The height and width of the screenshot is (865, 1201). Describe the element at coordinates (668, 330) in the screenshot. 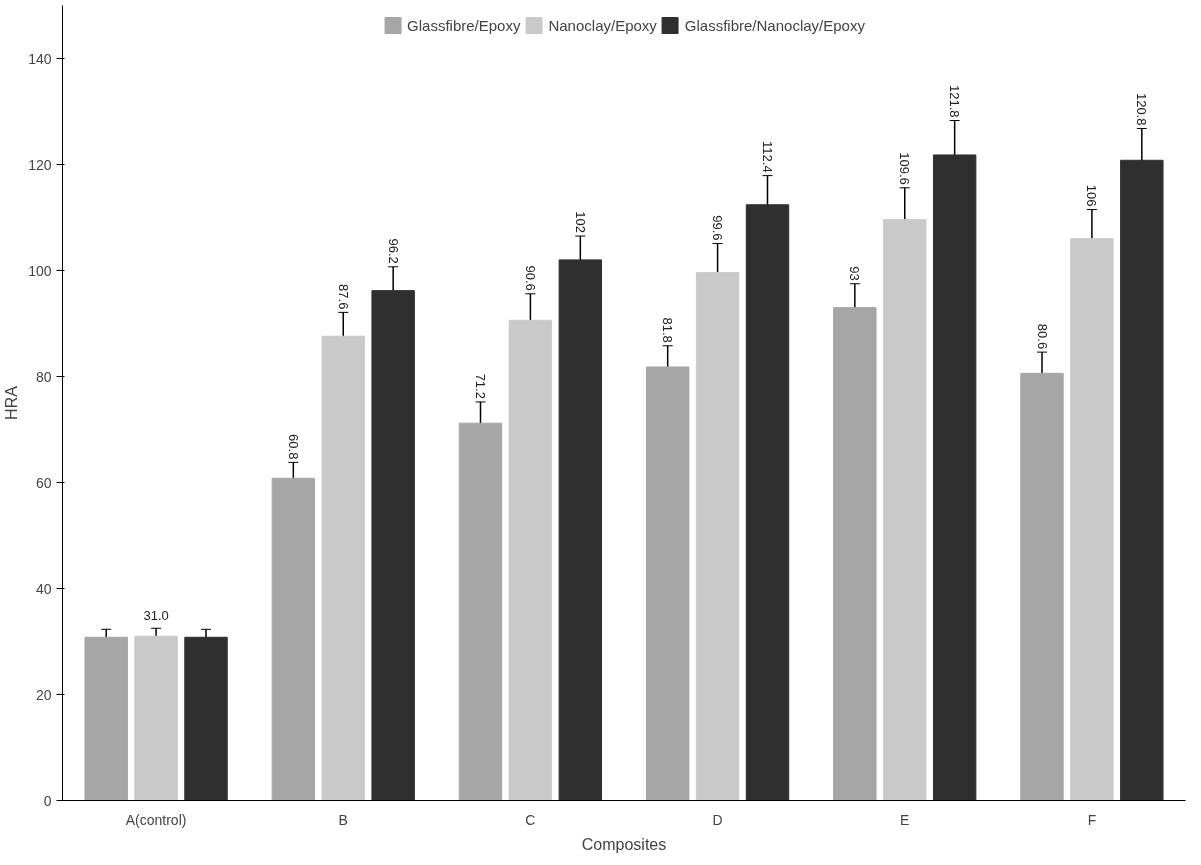

I see `data-label: 81.8` at that location.